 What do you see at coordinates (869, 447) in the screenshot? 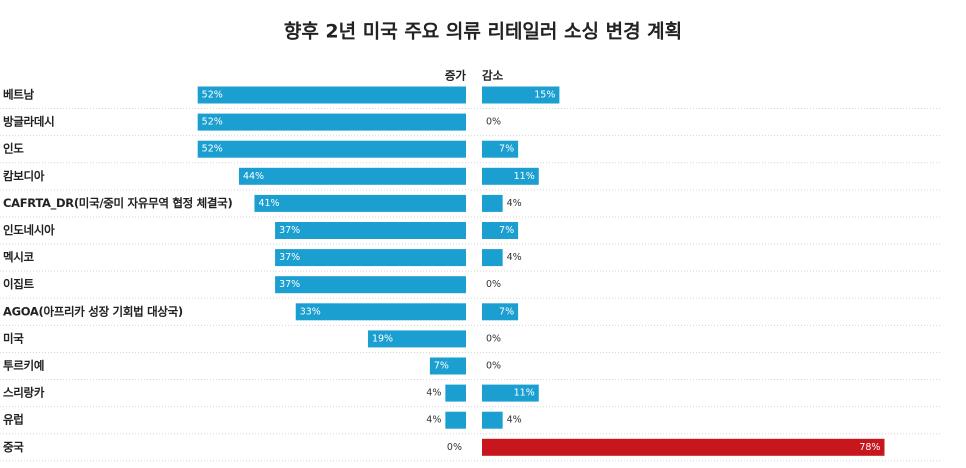
I see `value-label: 78%` at bounding box center [869, 447].